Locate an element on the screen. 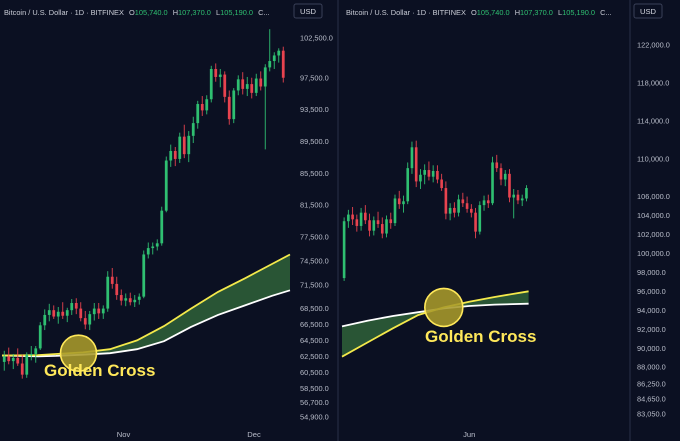  left-cloud-layer is located at coordinates (146, 305).